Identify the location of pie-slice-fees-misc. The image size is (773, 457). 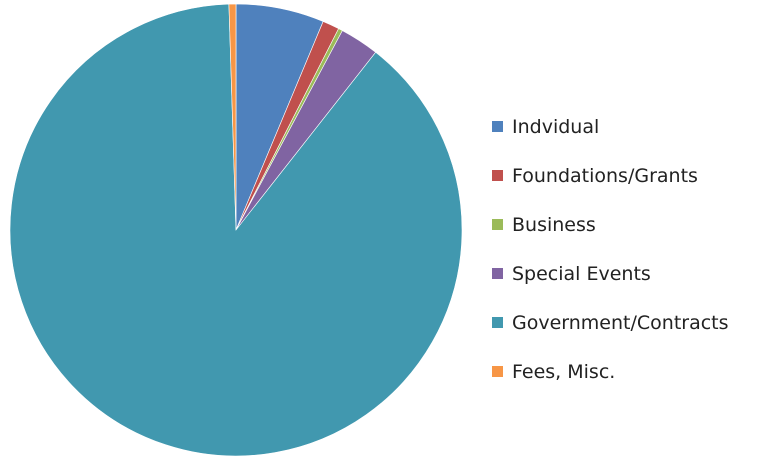
(232, 117).